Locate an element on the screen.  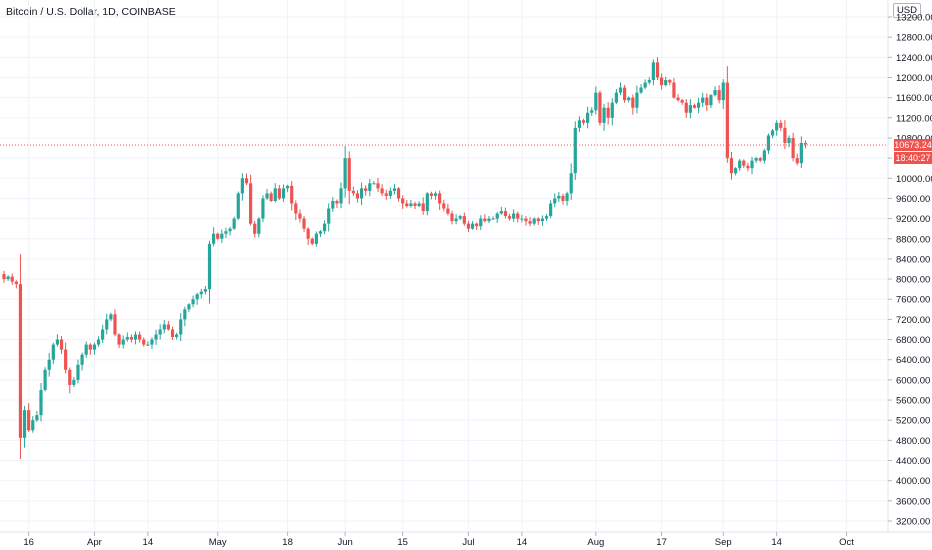
y-tick-label: 7600.00 is located at coordinates (913, 300).